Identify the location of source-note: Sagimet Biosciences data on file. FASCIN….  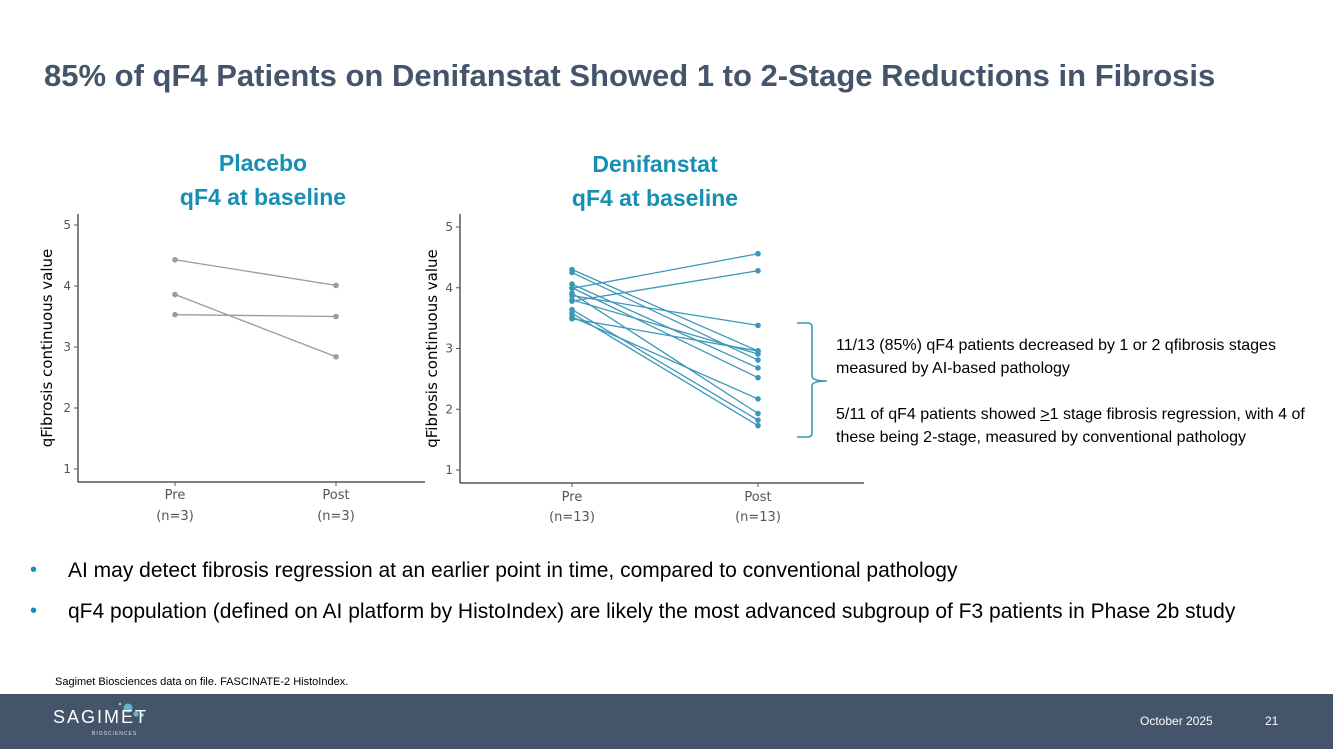
(202, 682).